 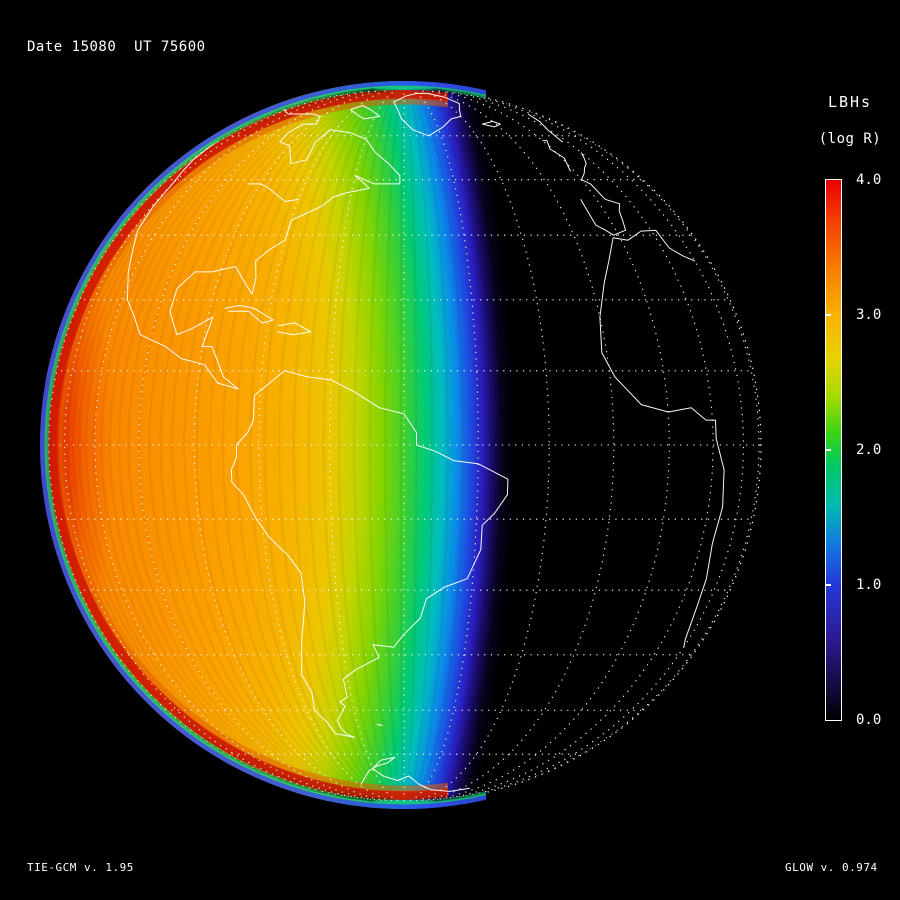 I want to click on model-version-left: TIE-GCM v. 1.95, so click(x=80, y=867).